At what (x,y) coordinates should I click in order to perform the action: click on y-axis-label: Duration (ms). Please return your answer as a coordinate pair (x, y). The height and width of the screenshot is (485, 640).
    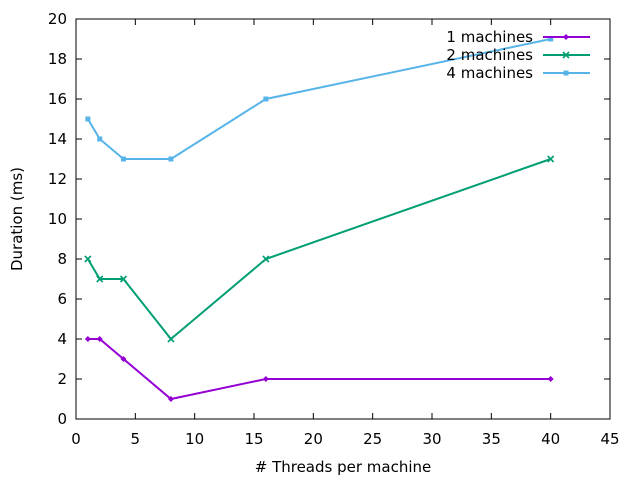
    Looking at the image, I should click on (17, 219).